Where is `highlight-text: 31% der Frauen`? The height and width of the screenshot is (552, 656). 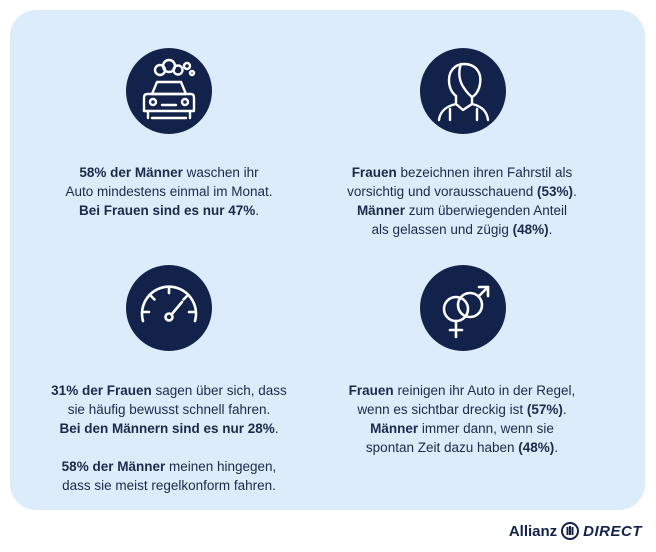 highlight-text: 31% der Frauen is located at coordinates (101, 390).